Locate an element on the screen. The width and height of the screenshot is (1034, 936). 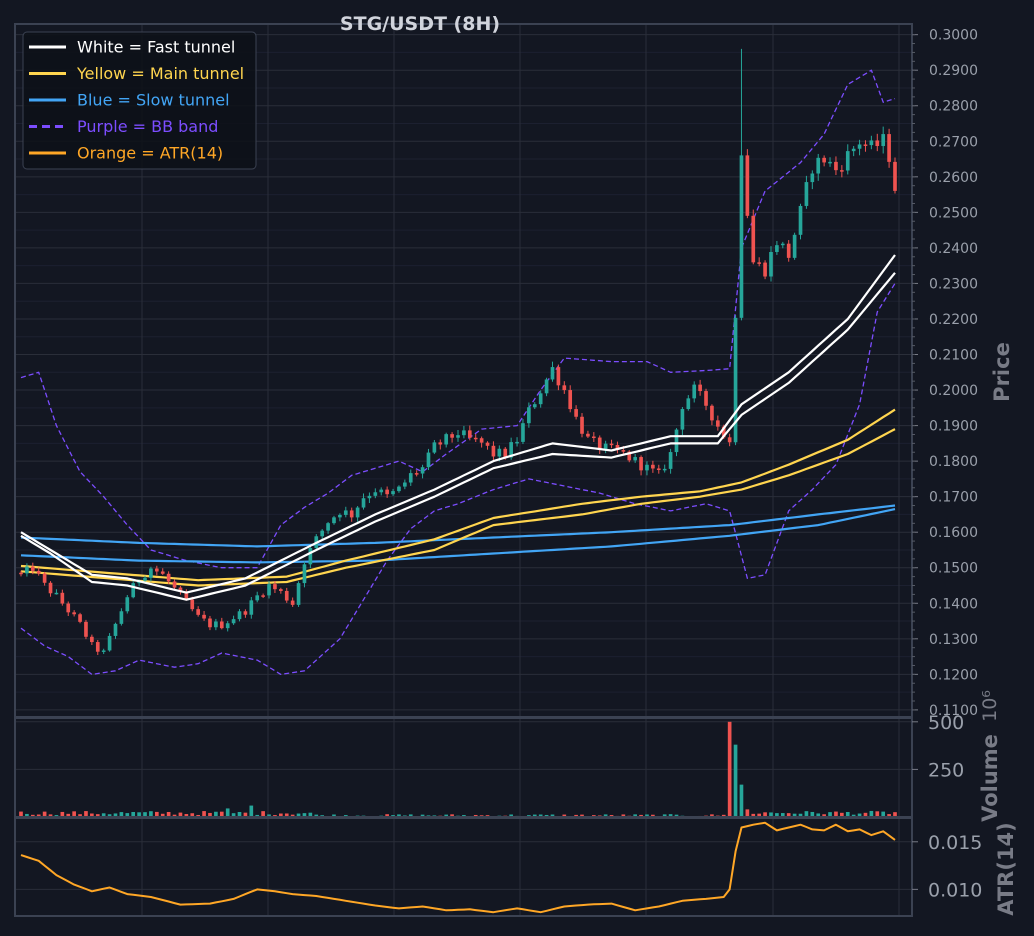
main-tunnel-lower-line is located at coordinates (458, 507).